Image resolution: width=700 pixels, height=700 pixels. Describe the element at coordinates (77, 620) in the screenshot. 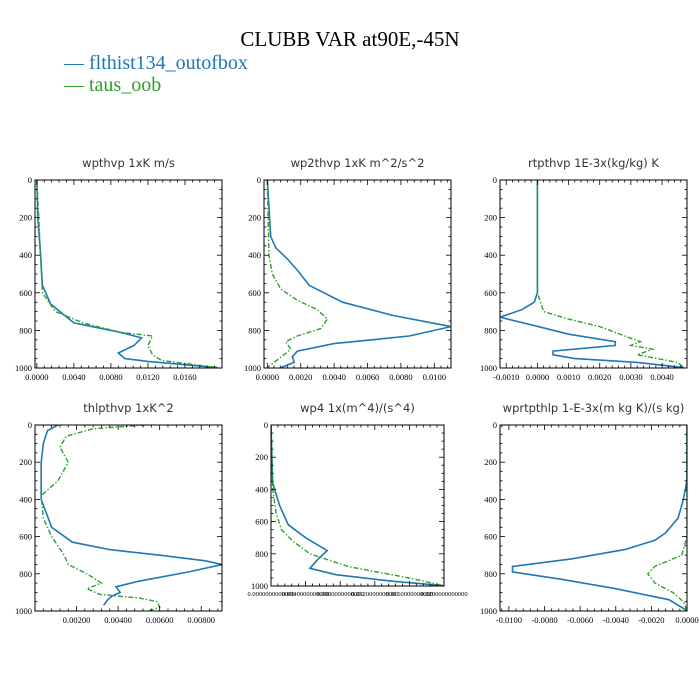

I see `x-tick-label: 0.00200` at that location.